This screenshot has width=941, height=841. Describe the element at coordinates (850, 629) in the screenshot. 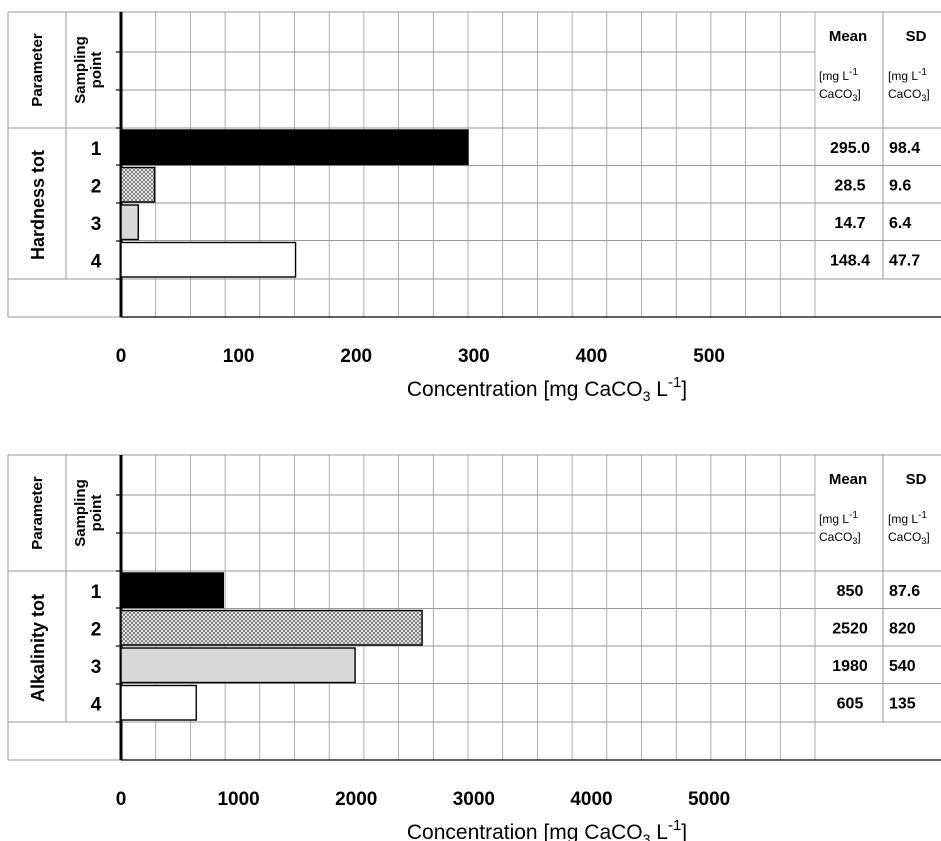

I see `mean-value: 2520` at that location.